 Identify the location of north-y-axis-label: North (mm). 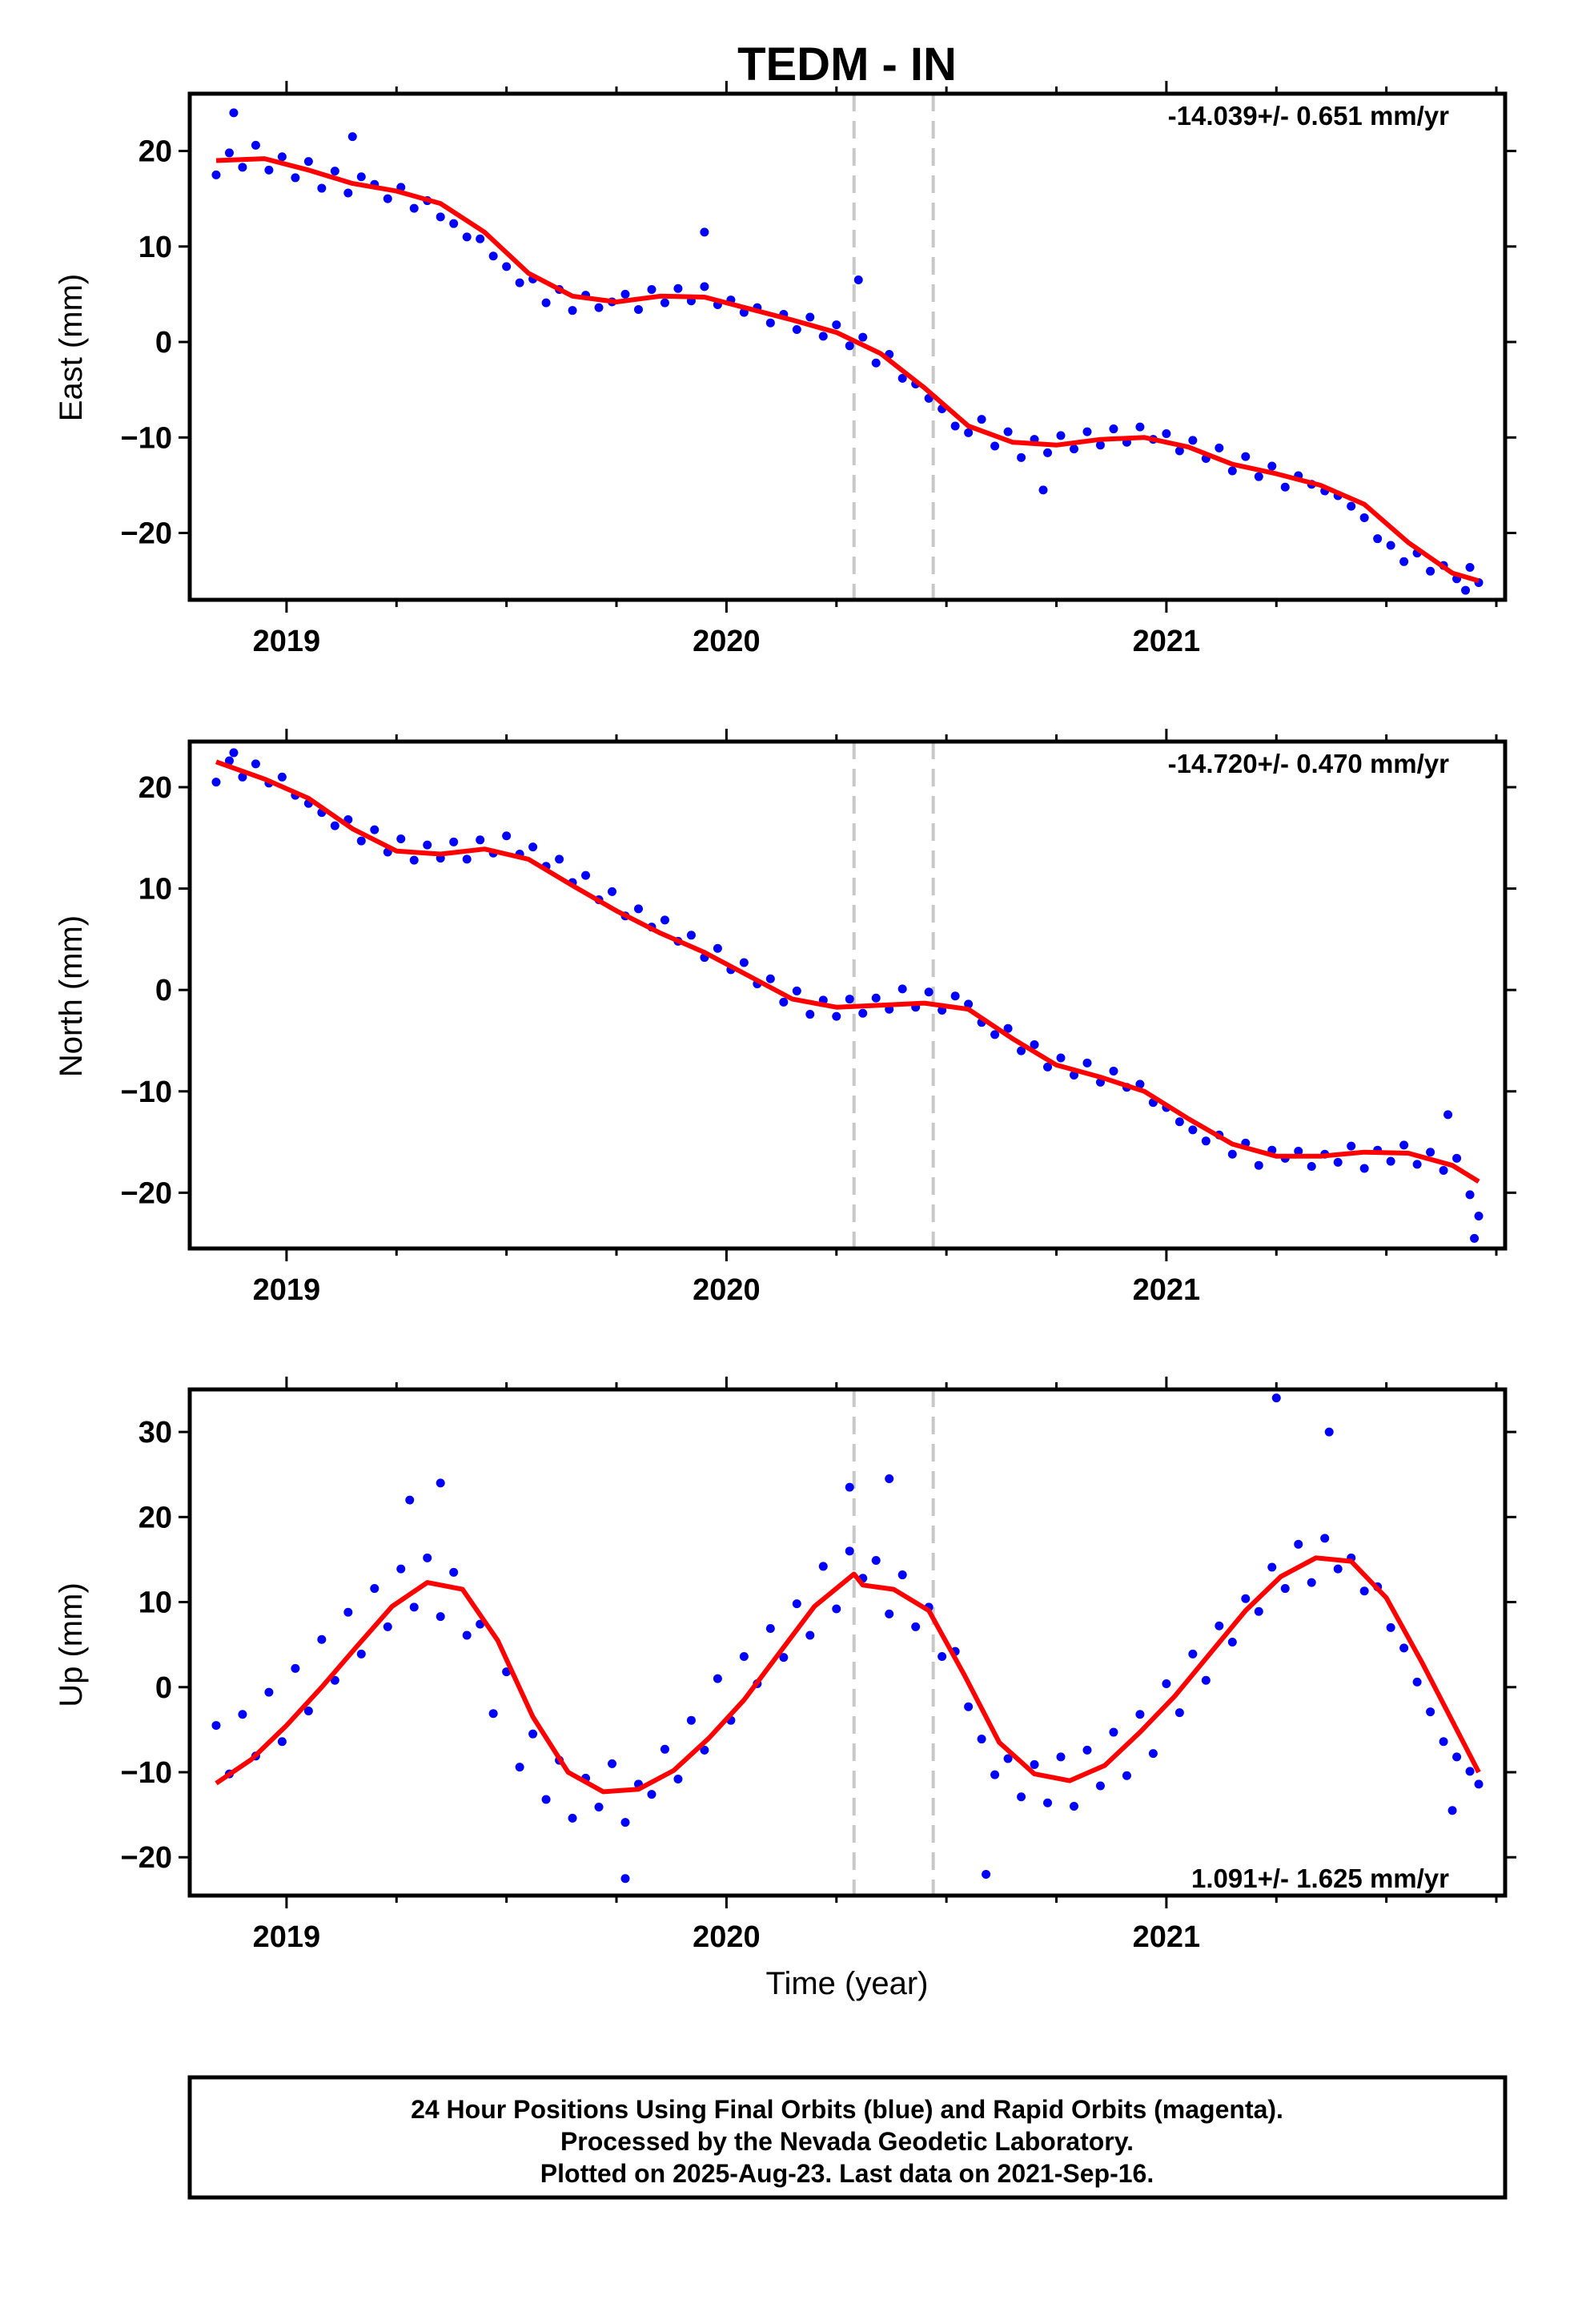
(71, 996).